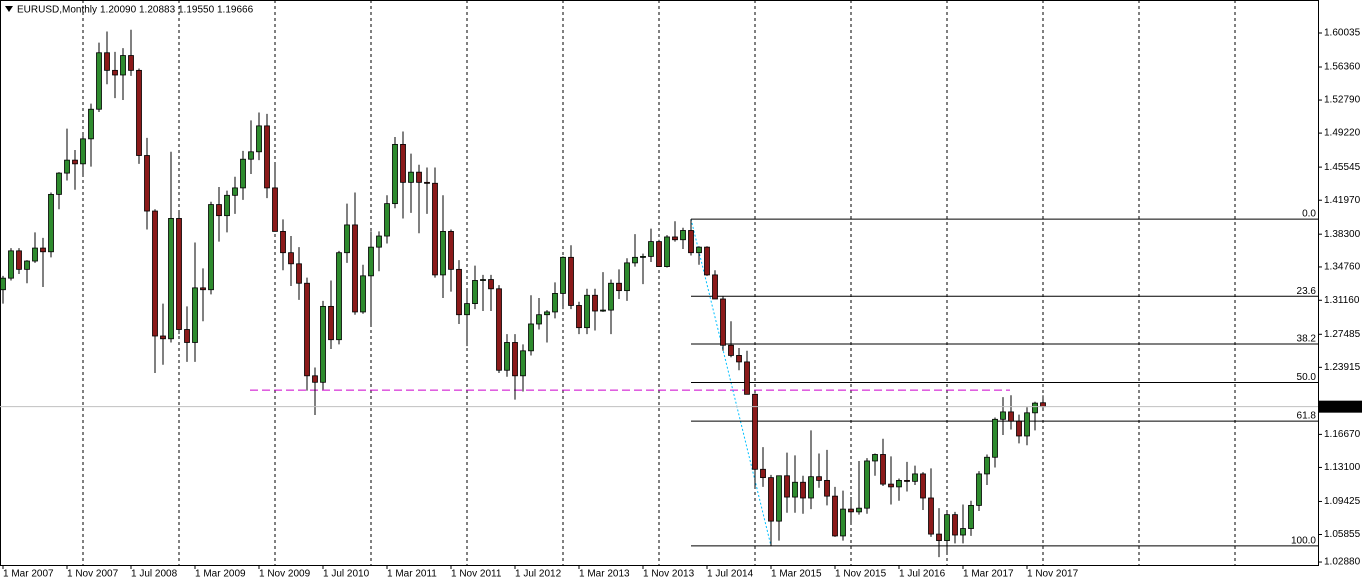  Describe the element at coordinates (1342, 534) in the screenshot. I see `y-tick-label: 1.05855` at that location.